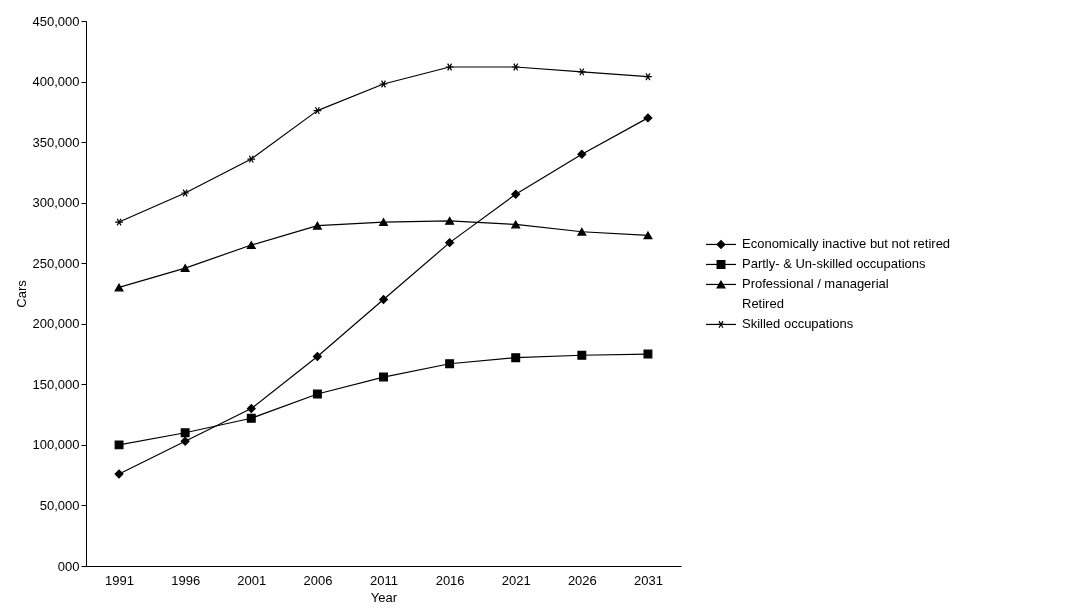  Describe the element at coordinates (450, 580) in the screenshot. I see `x-tick-label: 2016` at that location.